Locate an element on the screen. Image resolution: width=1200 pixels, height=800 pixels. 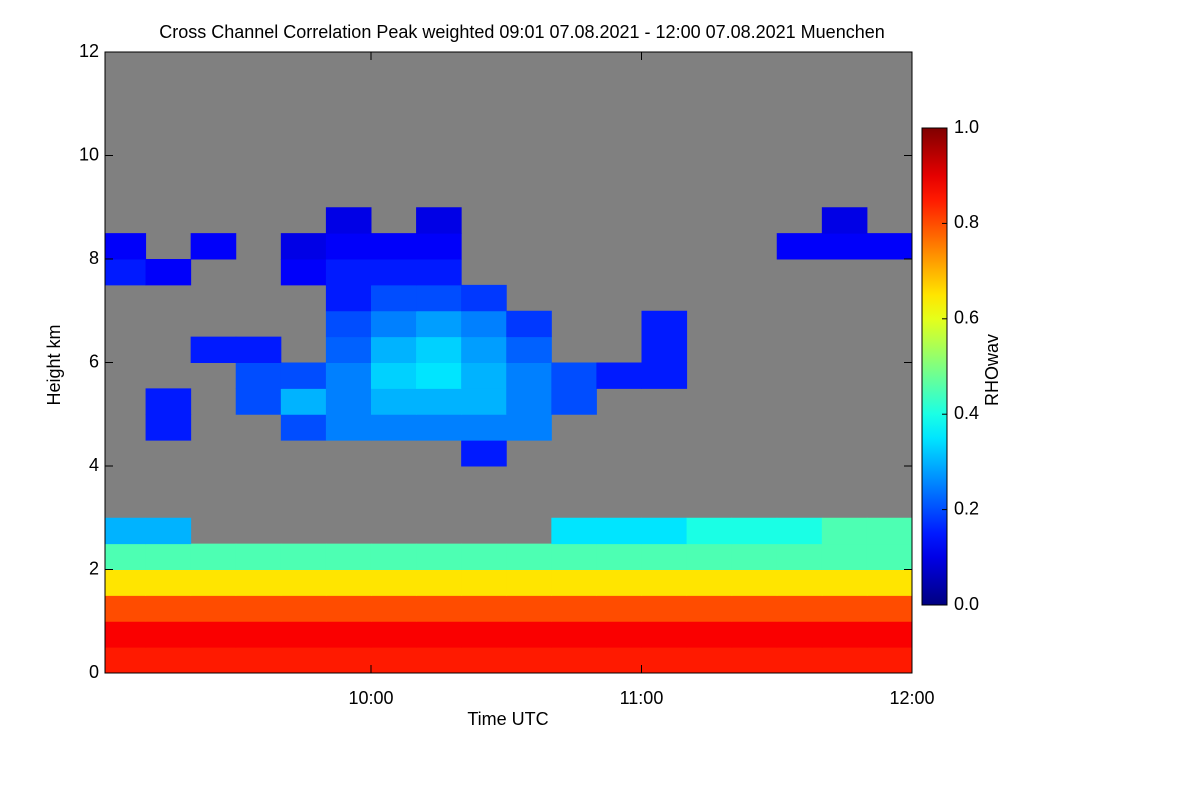
y-tick-label: 0 is located at coordinates (94, 672).